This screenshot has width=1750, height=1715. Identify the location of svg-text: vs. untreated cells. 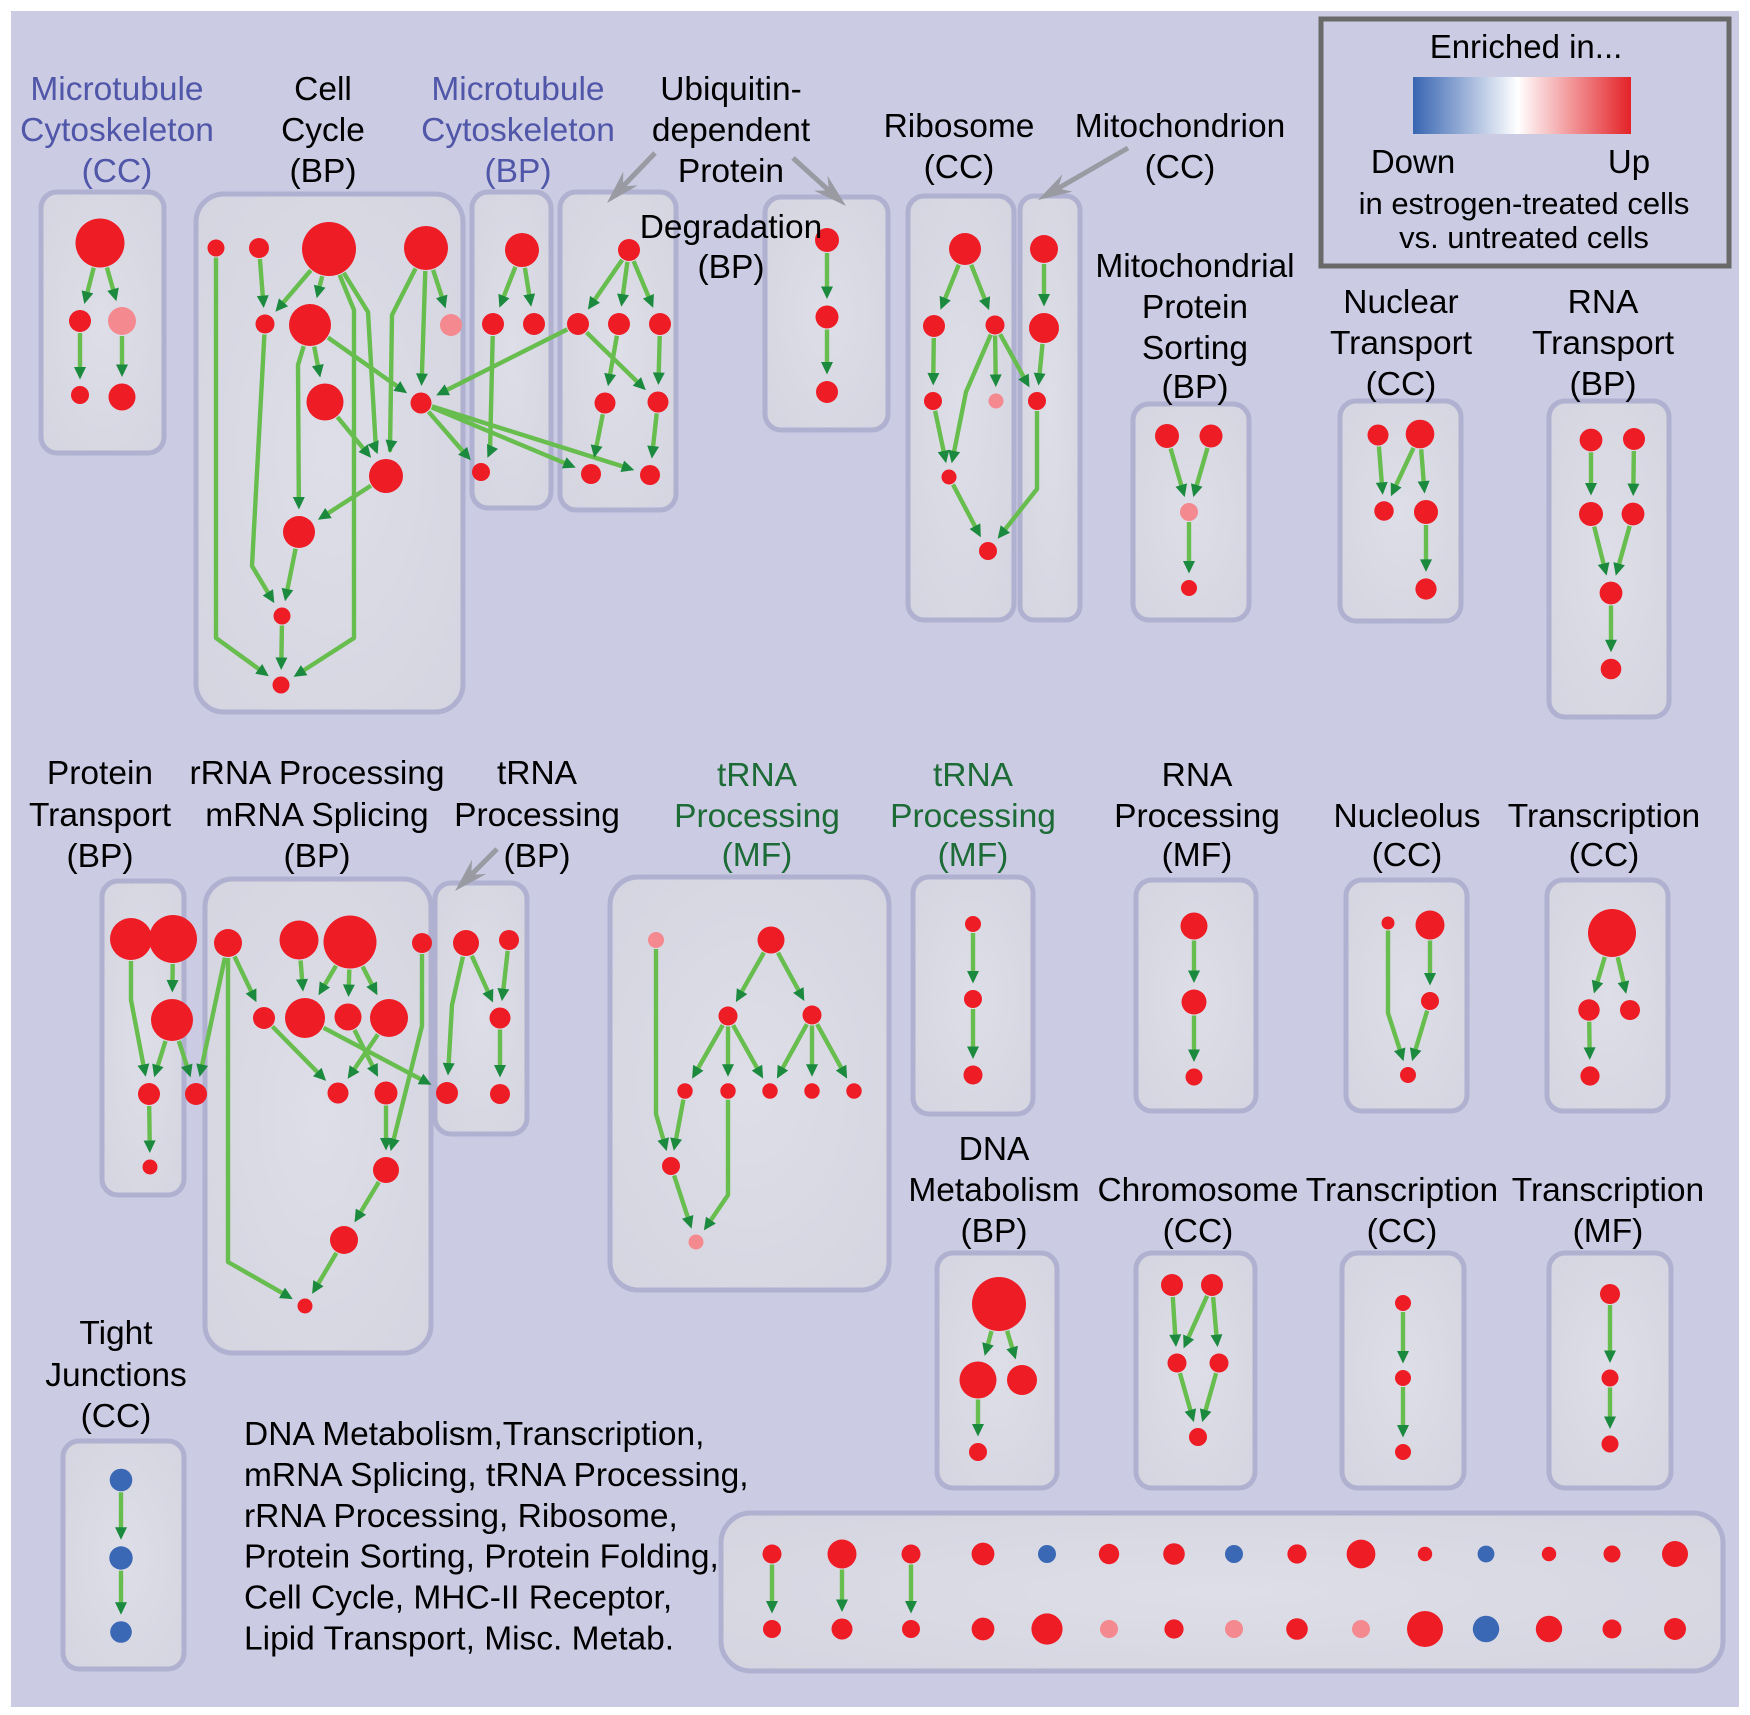
(1524, 237).